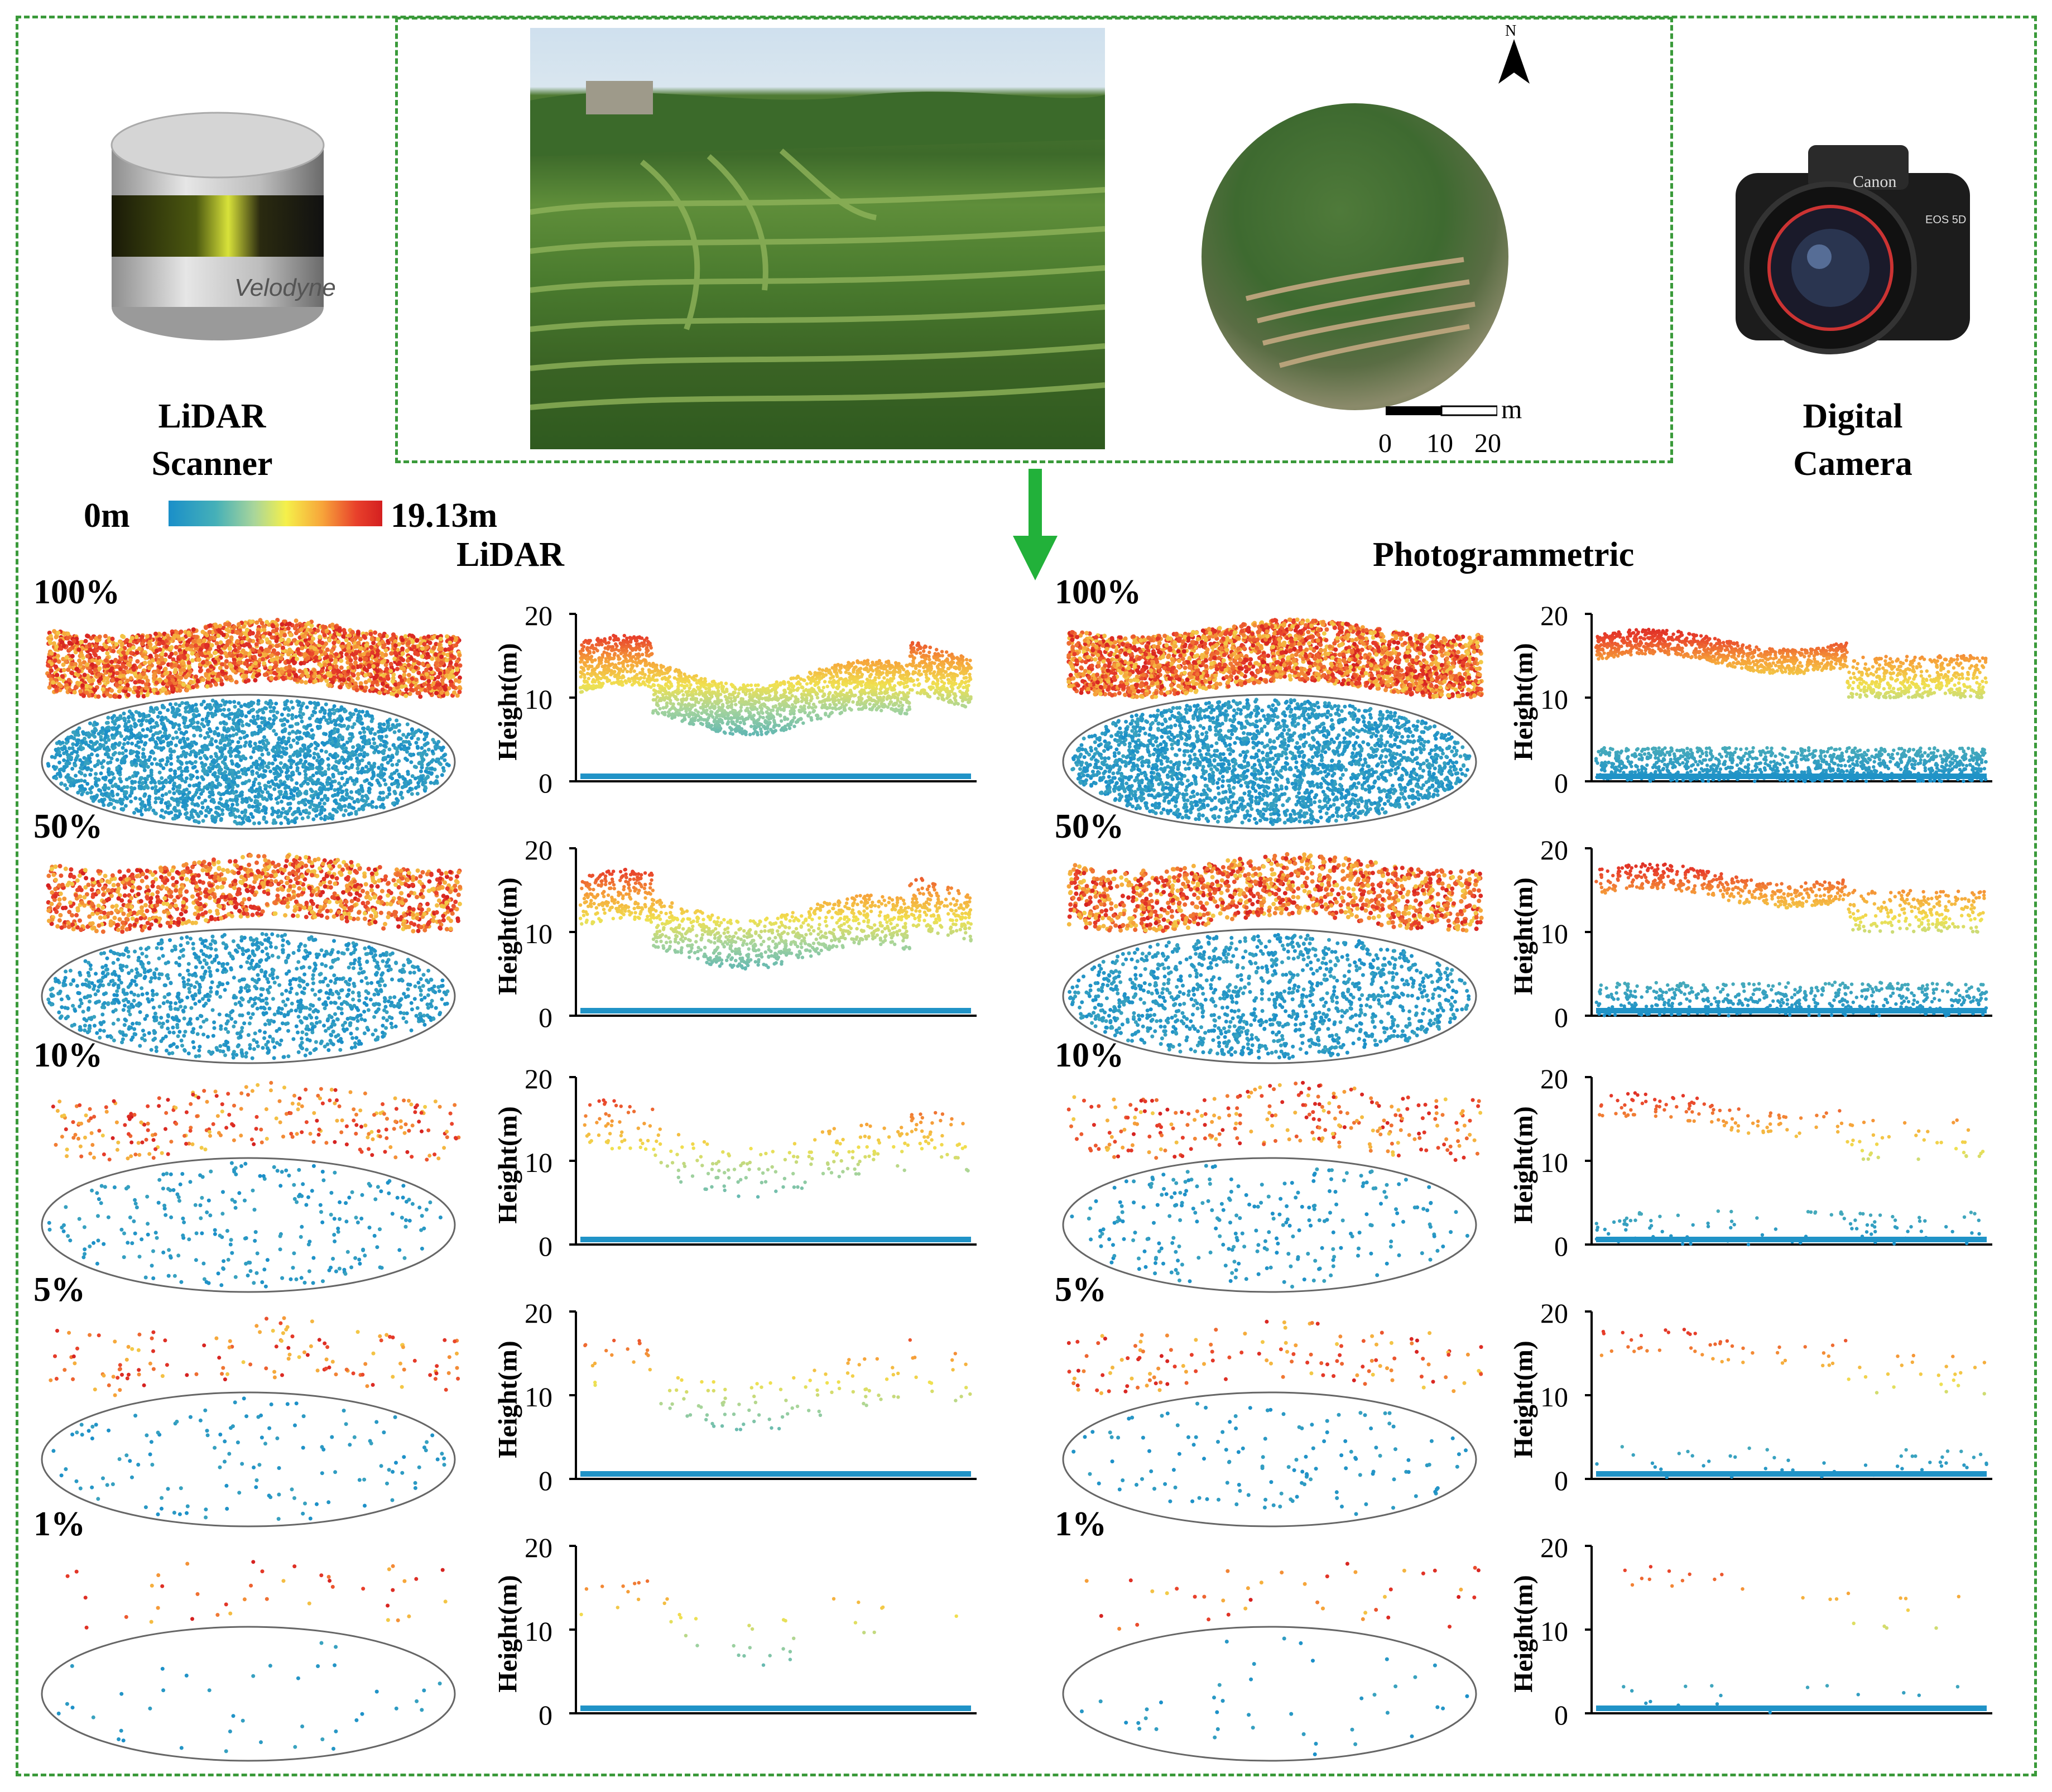 Image resolution: width=2052 pixels, height=1792 pixels. What do you see at coordinates (77, 592) in the screenshot?
I see `lidar-percent-label: 100%` at bounding box center [77, 592].